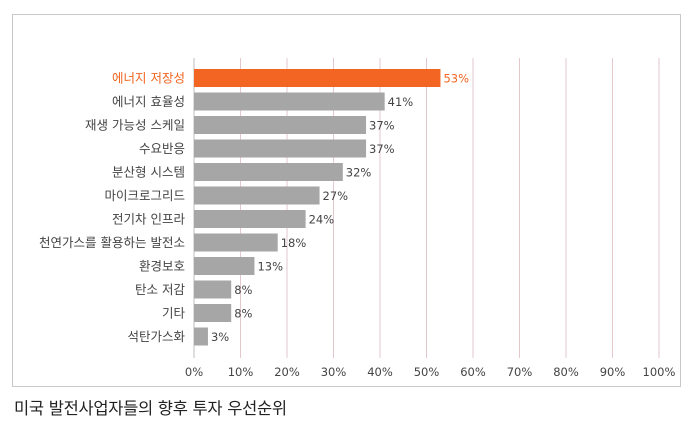 This screenshot has height=434, width=694. What do you see at coordinates (241, 372) in the screenshot?
I see `x-tick-label: 10%` at bounding box center [241, 372].